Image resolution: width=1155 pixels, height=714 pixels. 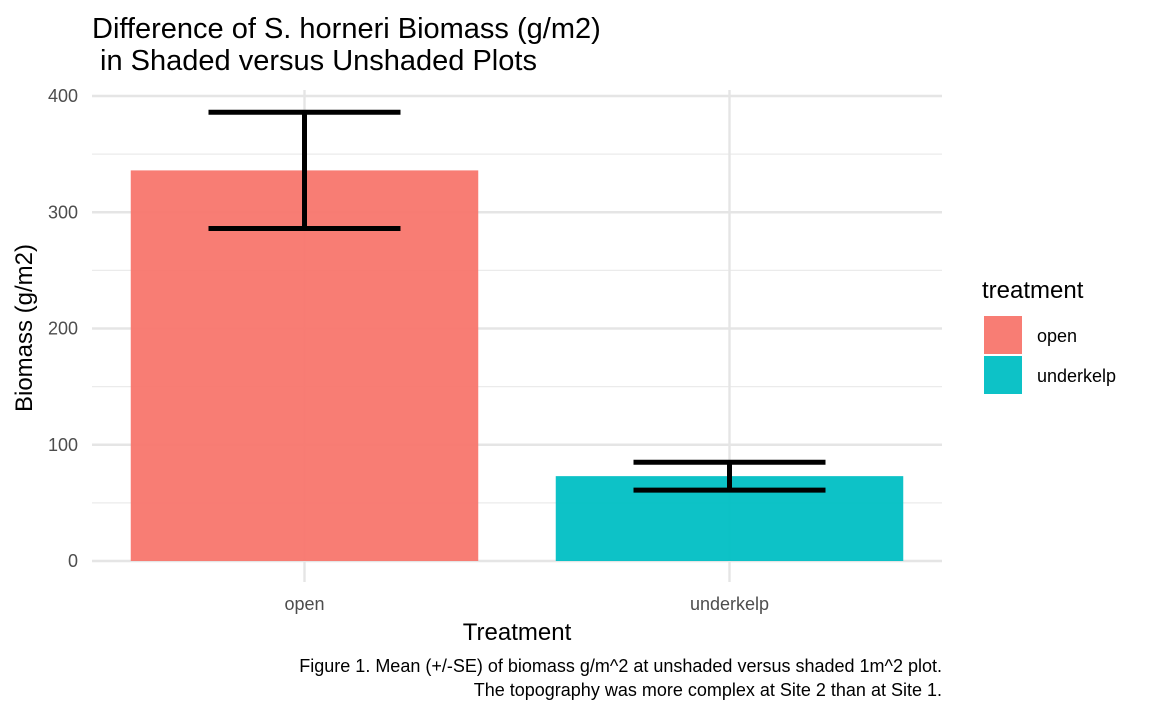 What do you see at coordinates (73, 561) in the screenshot?
I see `y-tick-label: 0` at bounding box center [73, 561].